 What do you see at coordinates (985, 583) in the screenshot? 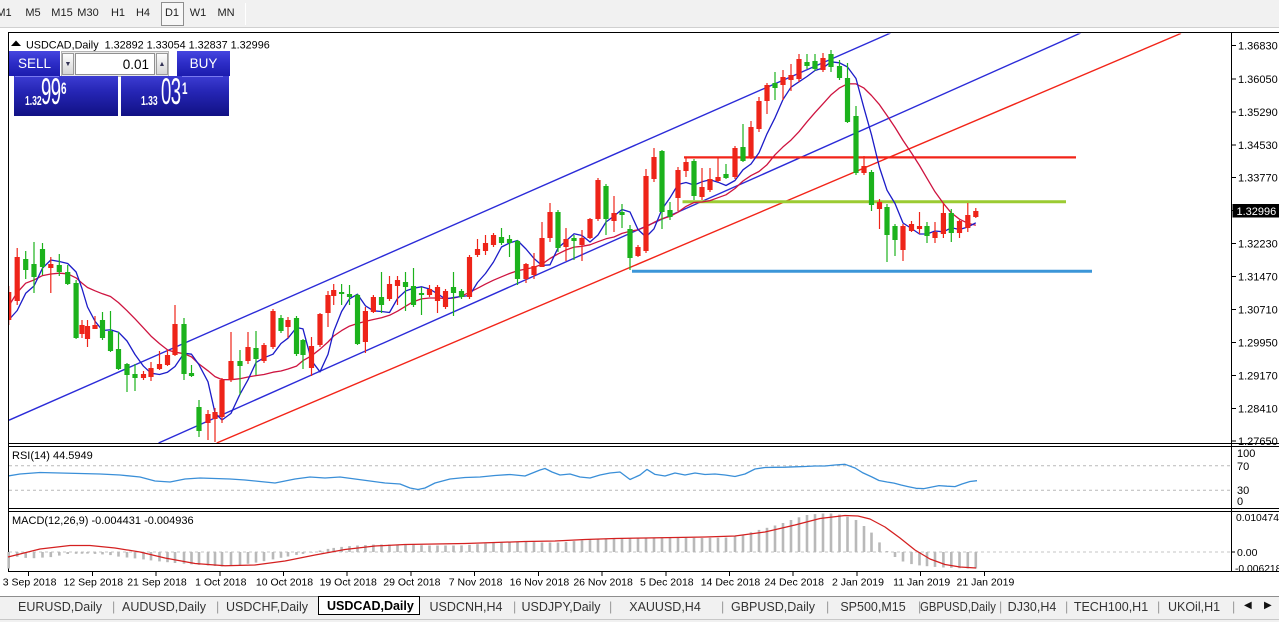
I see `svg-text: 21 Jan 2019` at bounding box center [985, 583].